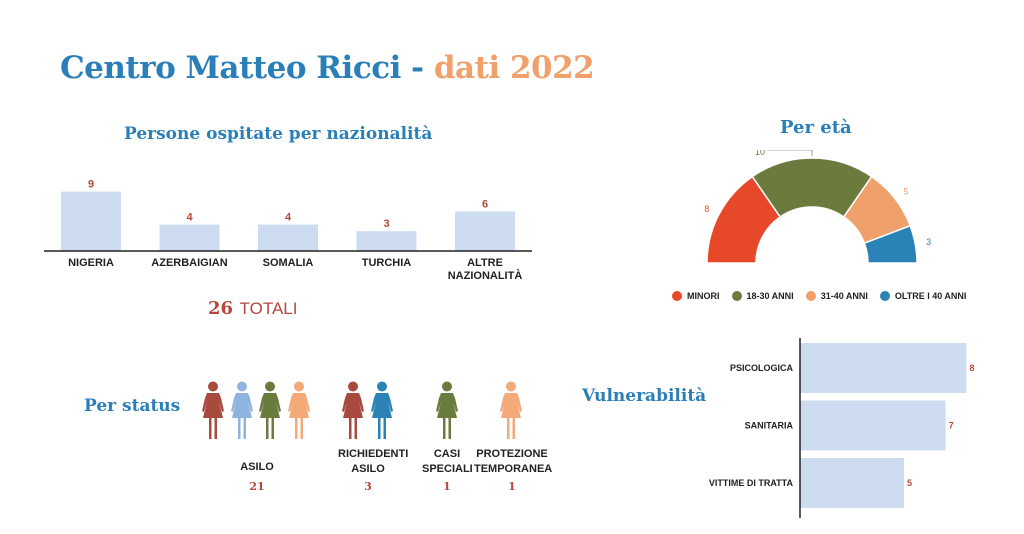 Image resolution: width=1024 pixels, height=534 pixels. What do you see at coordinates (817, 207) in the screenshot?
I see `age-donut-chart: 8 10 5 3` at bounding box center [817, 207].